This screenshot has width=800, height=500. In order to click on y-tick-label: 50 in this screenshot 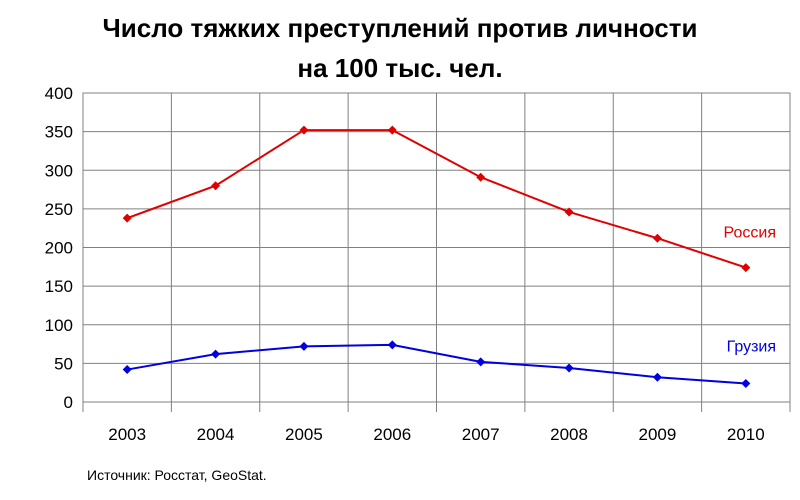, I will do `click(63, 363)`.